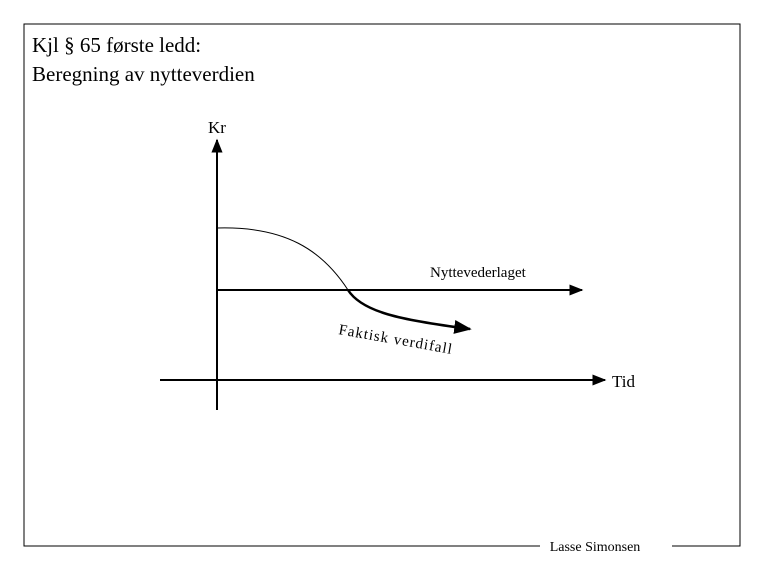 This screenshot has width=765, height=570. What do you see at coordinates (478, 273) in the screenshot?
I see `line-label: Nyttevederlaget` at bounding box center [478, 273].